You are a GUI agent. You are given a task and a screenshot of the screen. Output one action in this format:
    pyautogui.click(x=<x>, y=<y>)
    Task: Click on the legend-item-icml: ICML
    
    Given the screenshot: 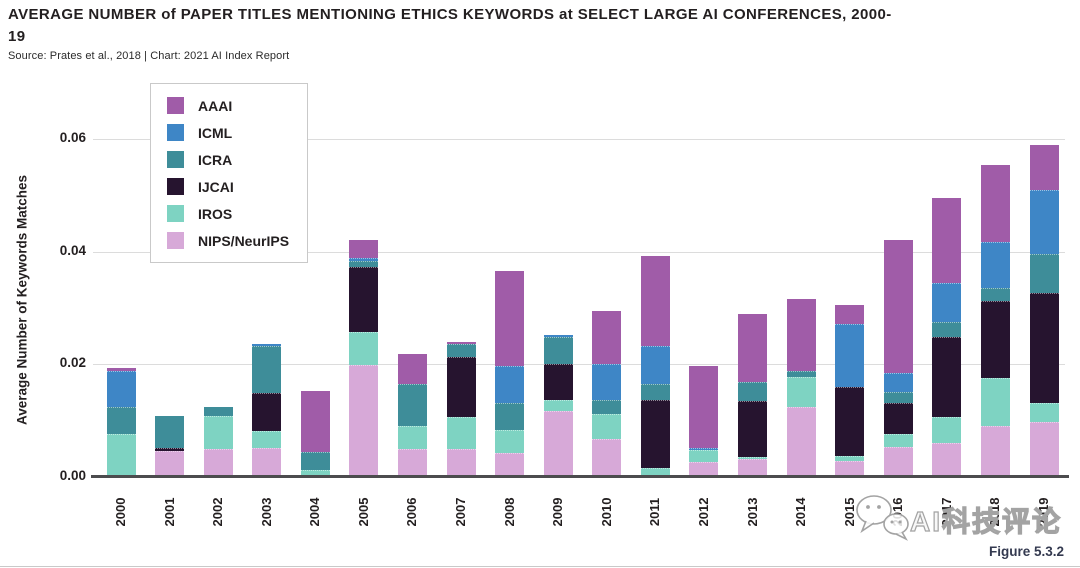 What is the action you would take?
    pyautogui.click(x=228, y=132)
    